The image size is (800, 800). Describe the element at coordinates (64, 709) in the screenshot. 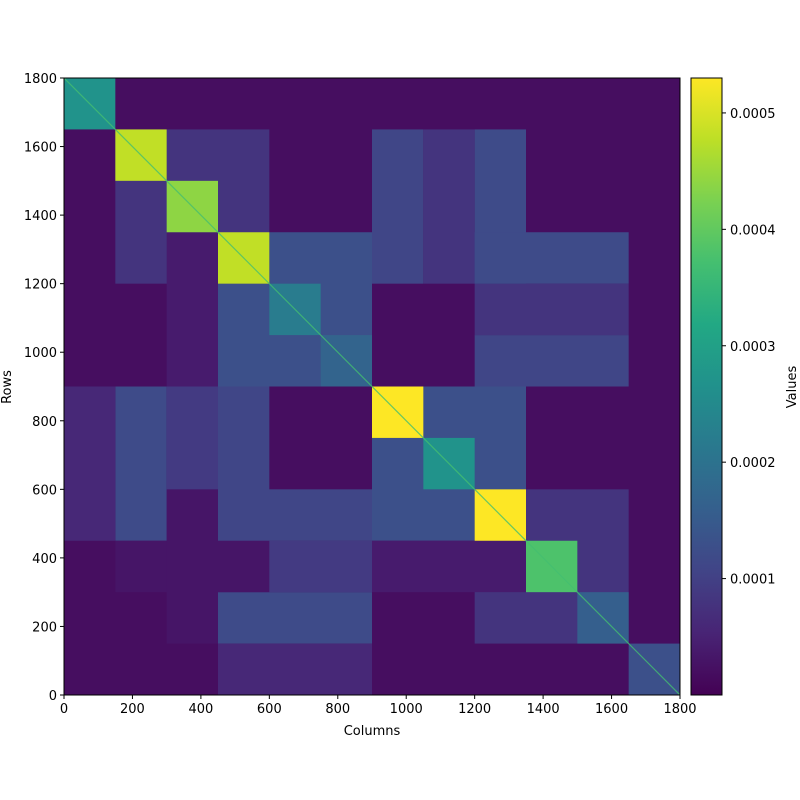

I see `x-tick-label: 0` at that location.